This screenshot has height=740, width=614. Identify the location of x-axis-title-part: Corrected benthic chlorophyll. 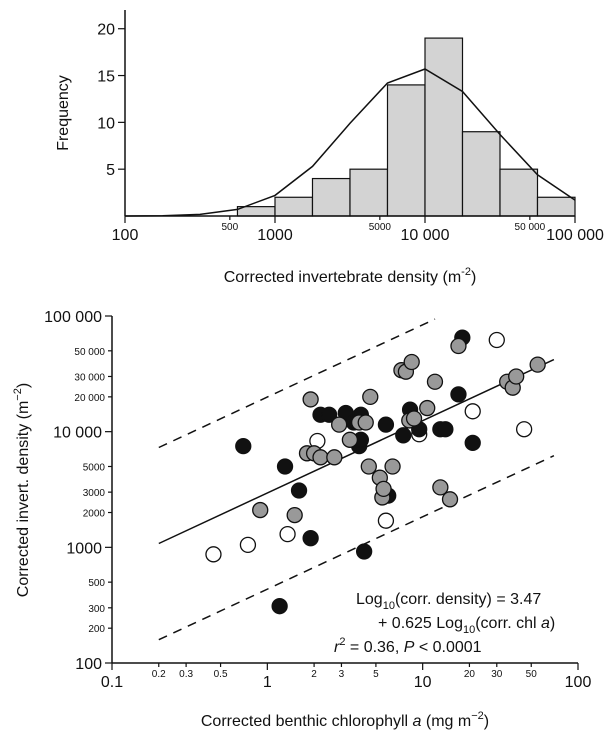
(307, 721).